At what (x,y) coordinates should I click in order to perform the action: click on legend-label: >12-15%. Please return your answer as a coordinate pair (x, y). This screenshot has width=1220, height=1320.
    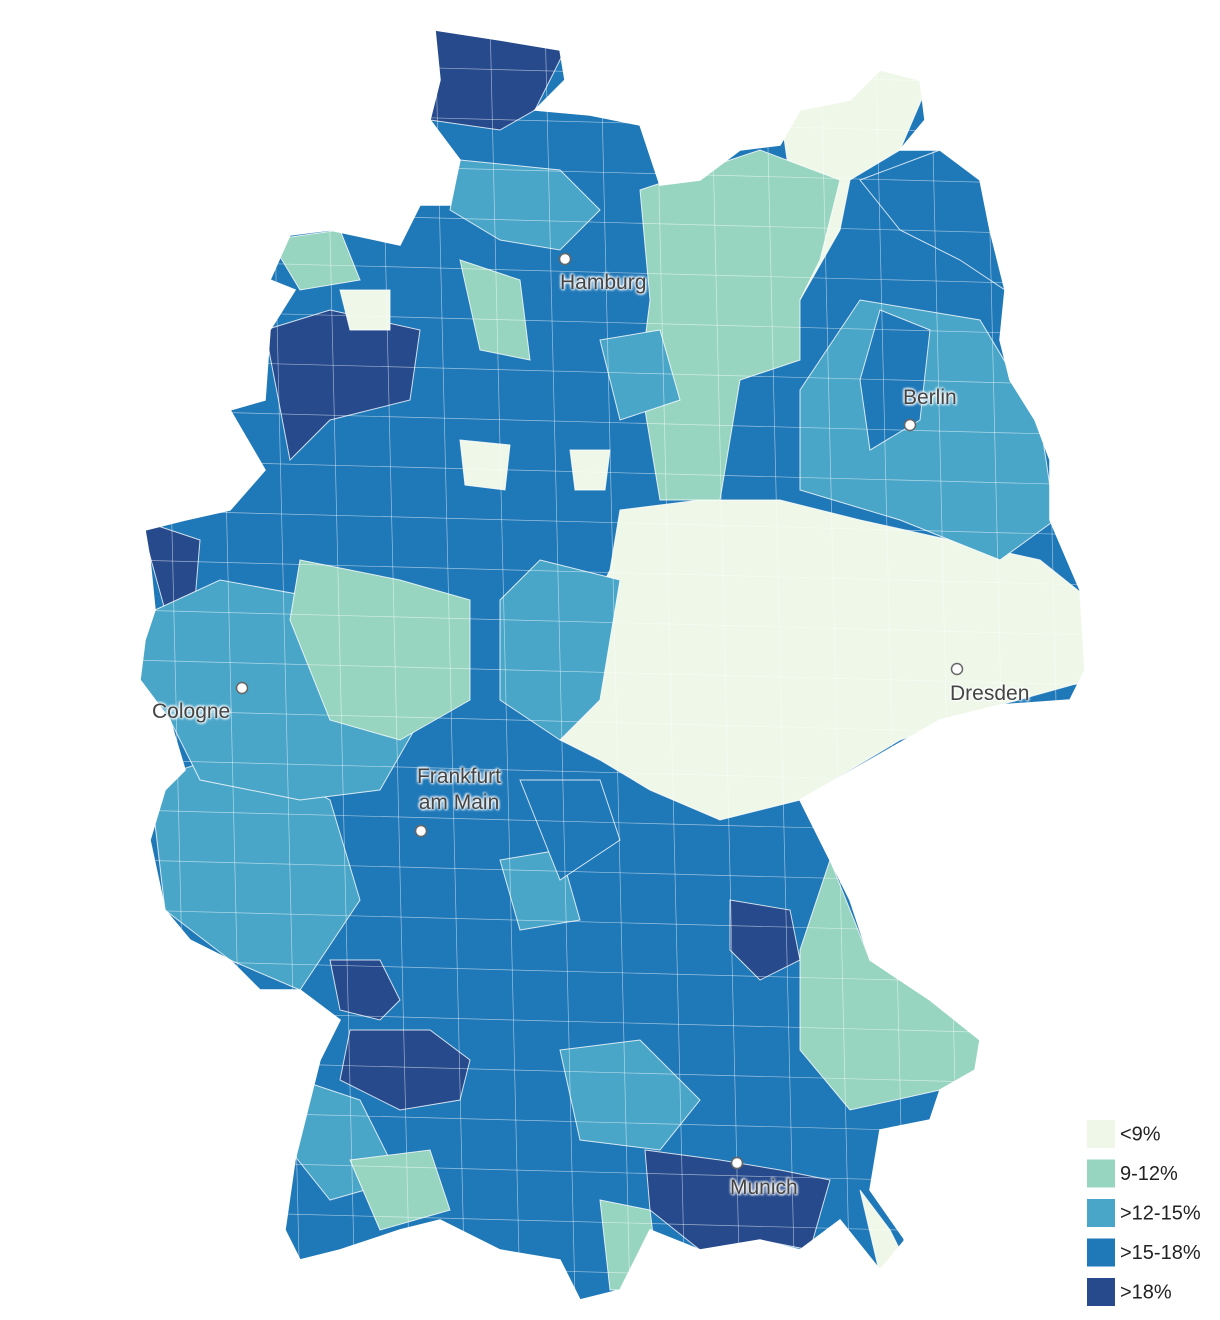
    Looking at the image, I should click on (1160, 1213).